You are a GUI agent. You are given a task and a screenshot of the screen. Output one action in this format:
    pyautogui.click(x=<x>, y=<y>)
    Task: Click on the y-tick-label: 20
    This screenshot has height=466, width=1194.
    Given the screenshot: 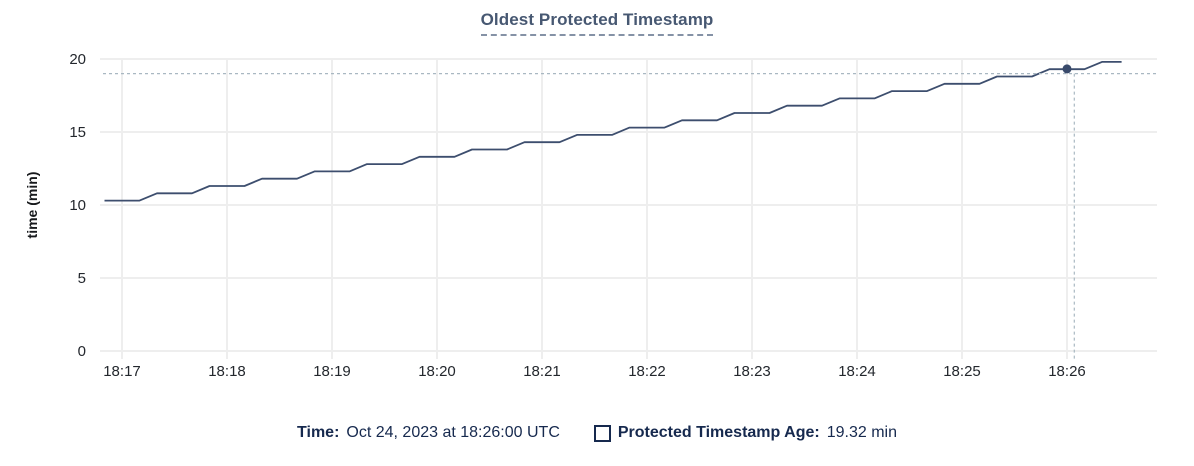 What is the action you would take?
    pyautogui.click(x=77, y=59)
    